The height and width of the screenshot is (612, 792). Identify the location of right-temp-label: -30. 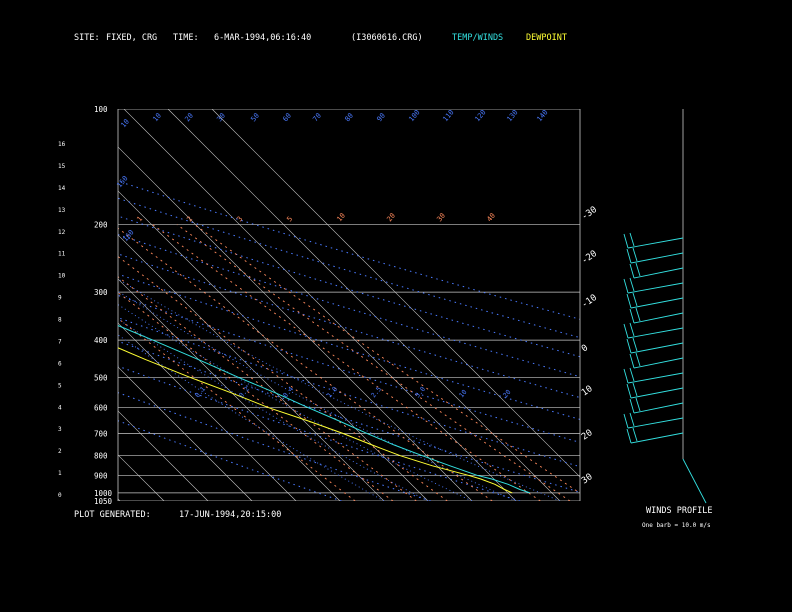
(589, 214).